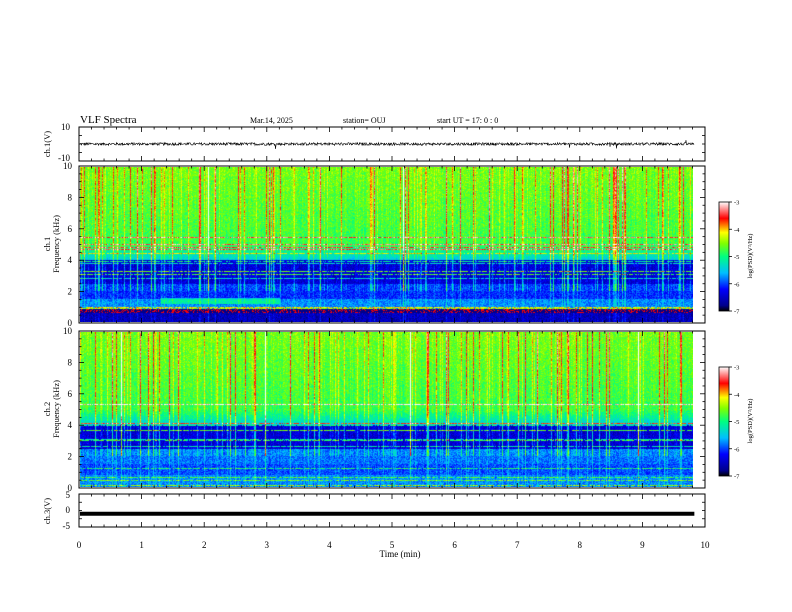 The height and width of the screenshot is (612, 792). What do you see at coordinates (364, 120) in the screenshot?
I see `station-label: station= OUJ` at bounding box center [364, 120].